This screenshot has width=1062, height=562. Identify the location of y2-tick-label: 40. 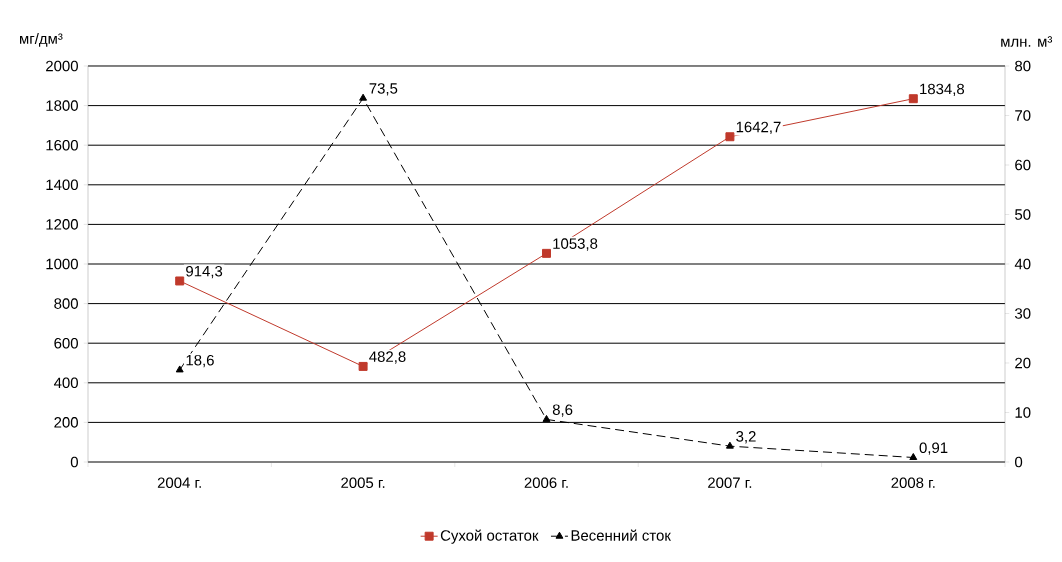
(1022, 264).